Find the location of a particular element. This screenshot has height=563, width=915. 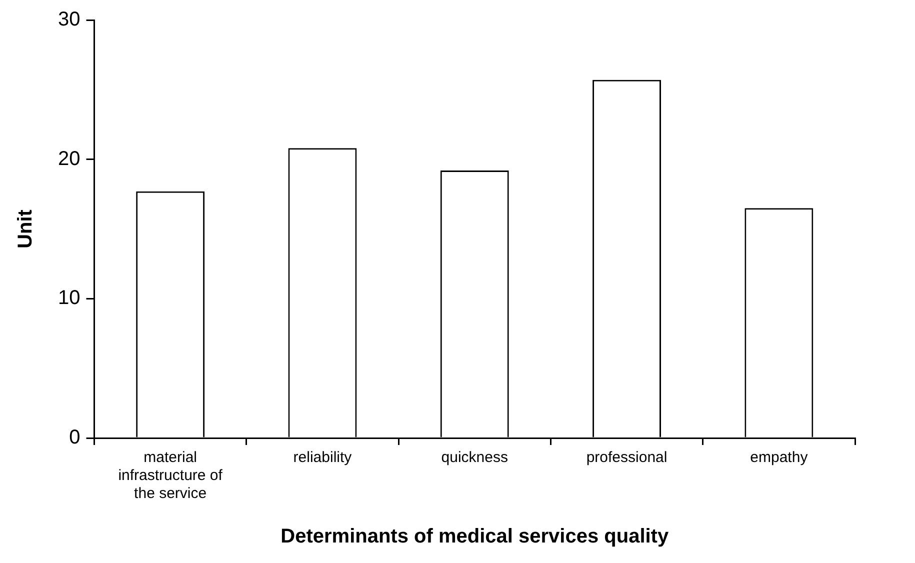

y-tick-label: 30 is located at coordinates (69, 19).